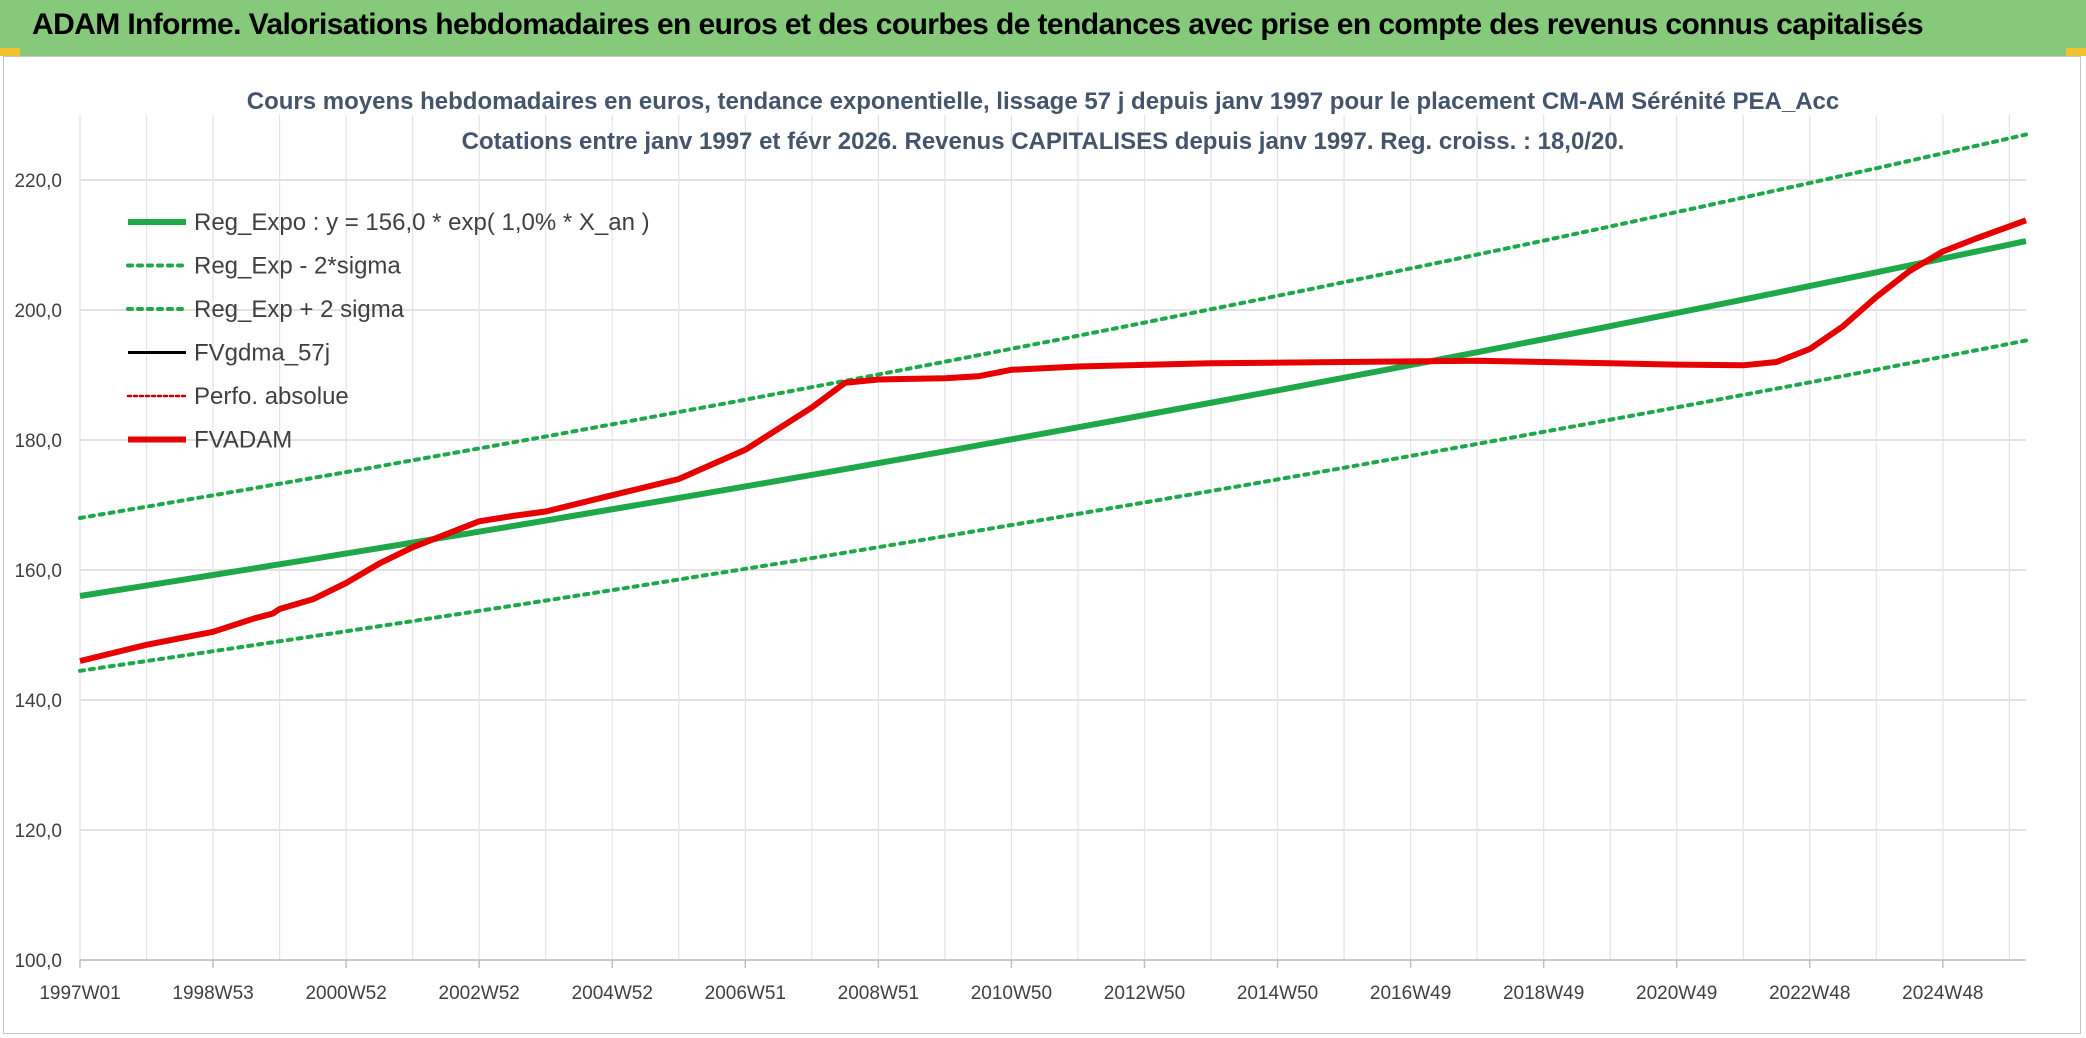 The image size is (2086, 1038). What do you see at coordinates (1011, 993) in the screenshot?
I see `x-tick-label: 2010W50` at bounding box center [1011, 993].